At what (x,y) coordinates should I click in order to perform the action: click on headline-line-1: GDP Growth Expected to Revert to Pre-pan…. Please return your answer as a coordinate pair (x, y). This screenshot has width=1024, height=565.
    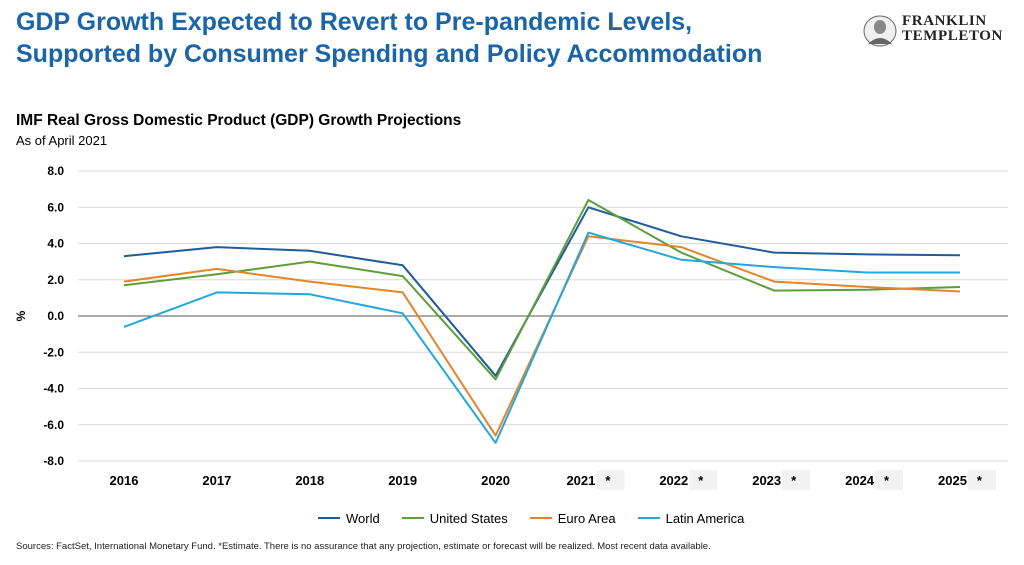
    Looking at the image, I should click on (354, 22).